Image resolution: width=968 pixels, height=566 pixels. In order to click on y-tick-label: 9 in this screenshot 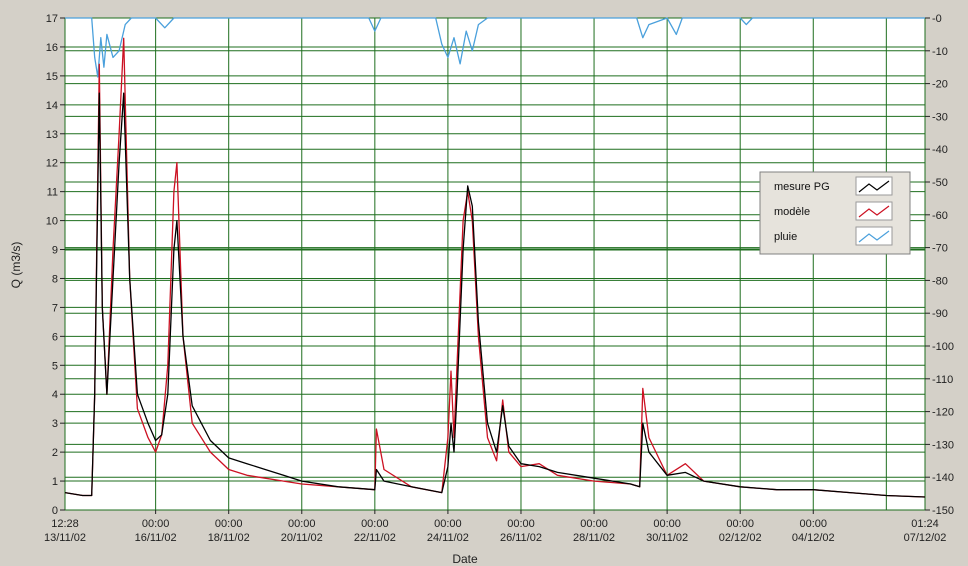, I will do `click(55, 251)`.